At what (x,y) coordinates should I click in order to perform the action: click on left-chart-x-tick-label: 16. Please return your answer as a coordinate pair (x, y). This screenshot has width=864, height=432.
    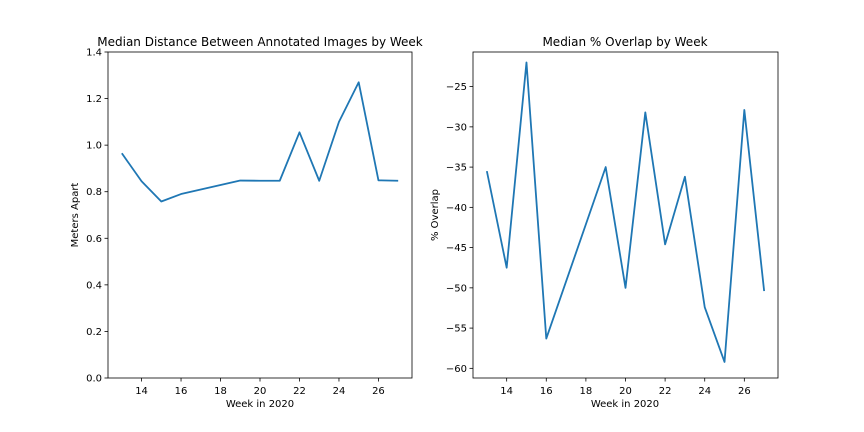
    Looking at the image, I should click on (181, 391).